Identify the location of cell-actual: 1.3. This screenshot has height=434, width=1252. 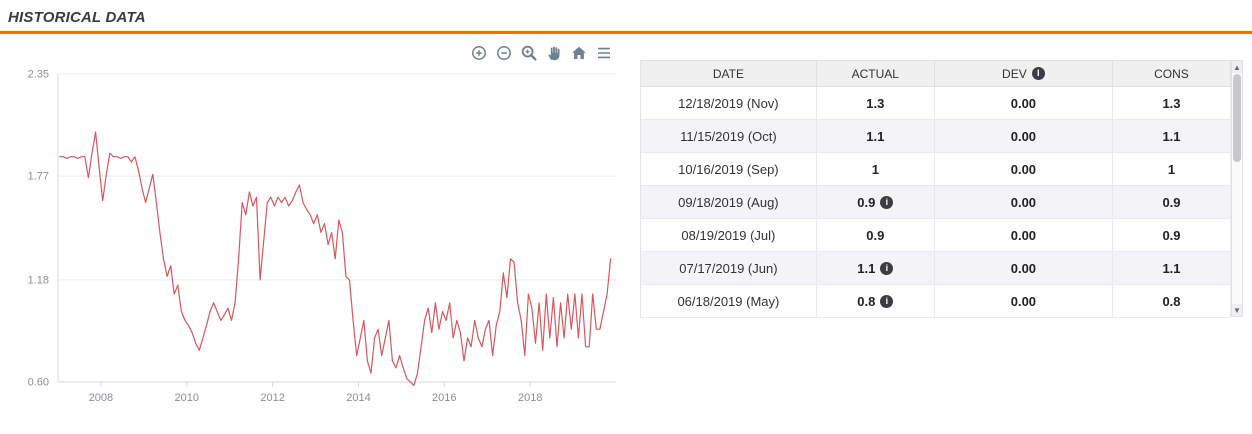
(875, 103).